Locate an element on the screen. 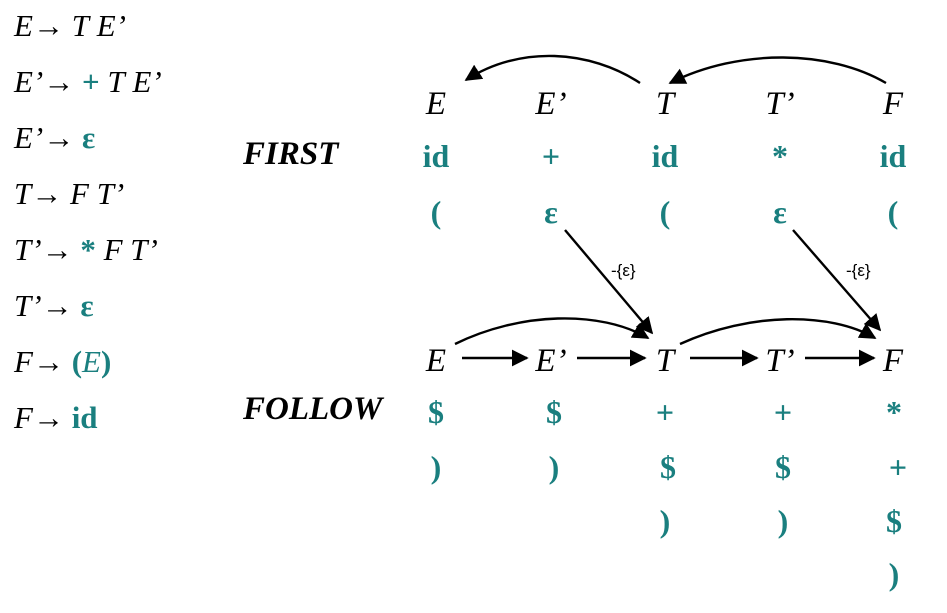 This screenshot has height=613, width=947. production-2: E’→ + T E’ is located at coordinates (88, 81).